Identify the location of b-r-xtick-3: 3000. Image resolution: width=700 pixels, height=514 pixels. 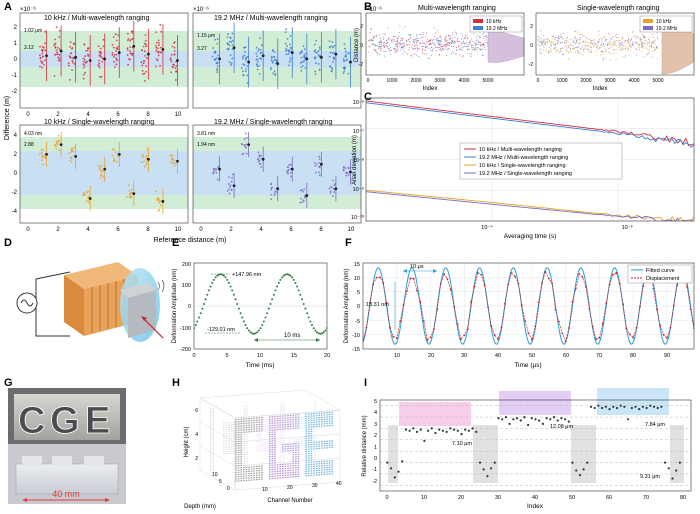
(609, 81).